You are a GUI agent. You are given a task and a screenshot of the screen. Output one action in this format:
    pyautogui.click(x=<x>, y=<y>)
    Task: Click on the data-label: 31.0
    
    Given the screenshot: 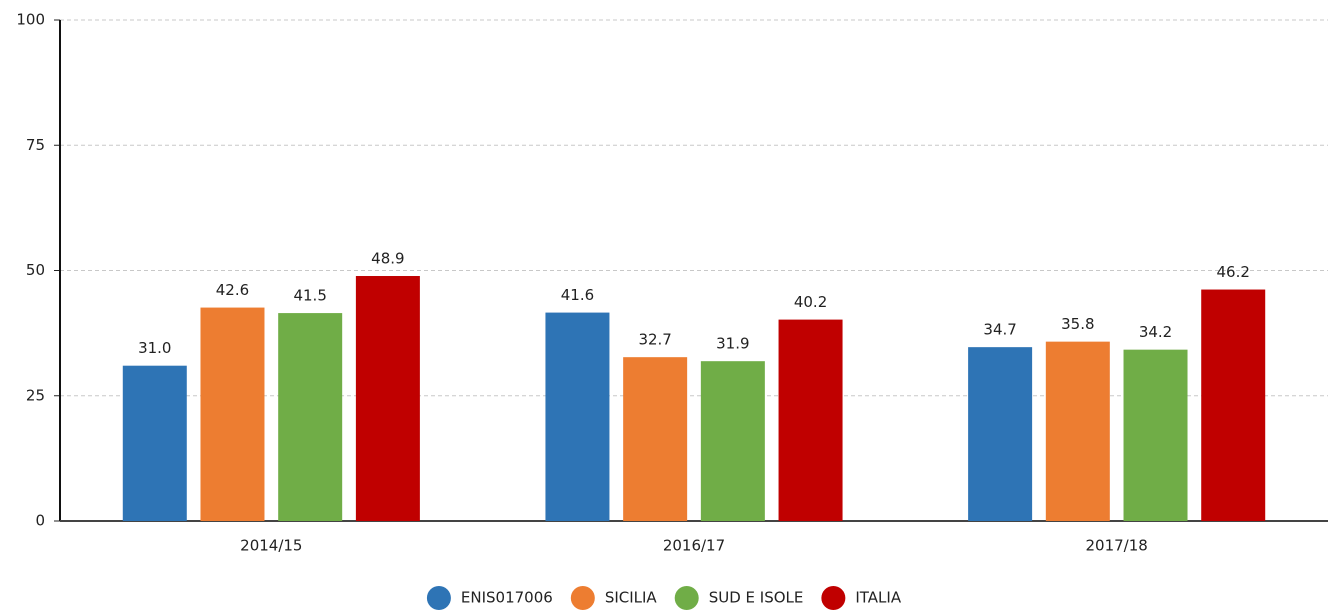 What is the action you would take?
    pyautogui.click(x=154, y=348)
    